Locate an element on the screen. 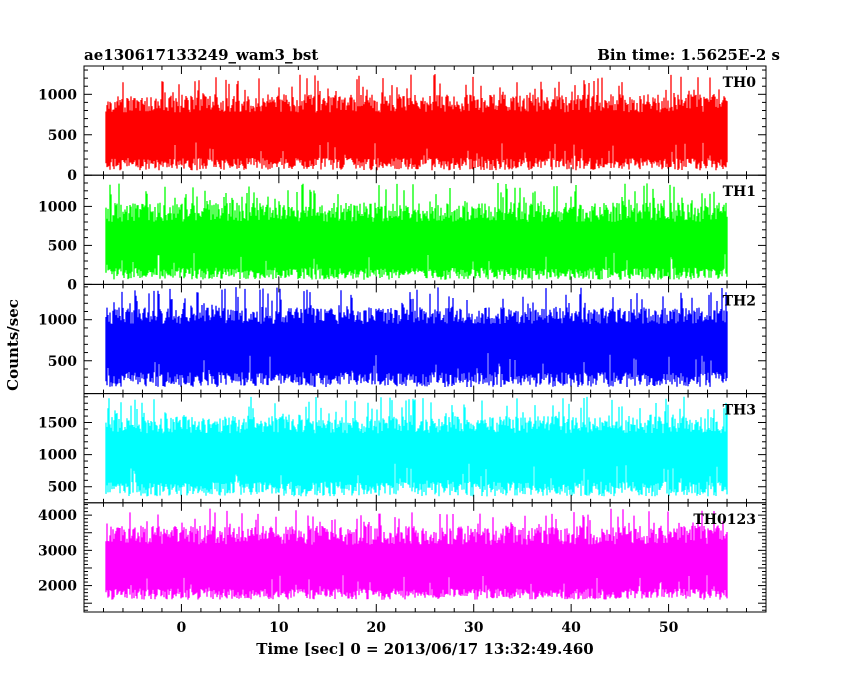  x-tick-label: 30 is located at coordinates (474, 628).